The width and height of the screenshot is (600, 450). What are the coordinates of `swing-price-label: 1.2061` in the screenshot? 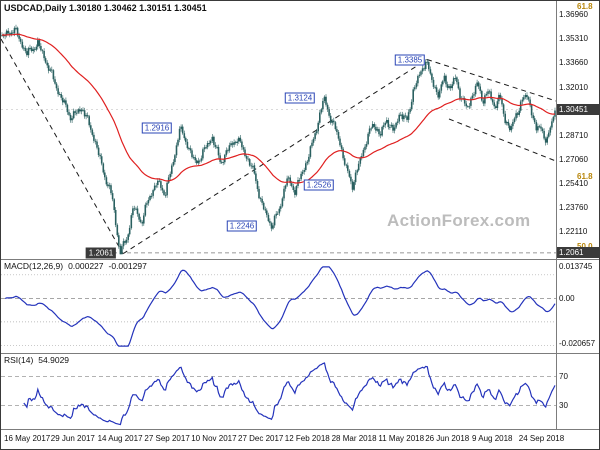 It's located at (101, 253).